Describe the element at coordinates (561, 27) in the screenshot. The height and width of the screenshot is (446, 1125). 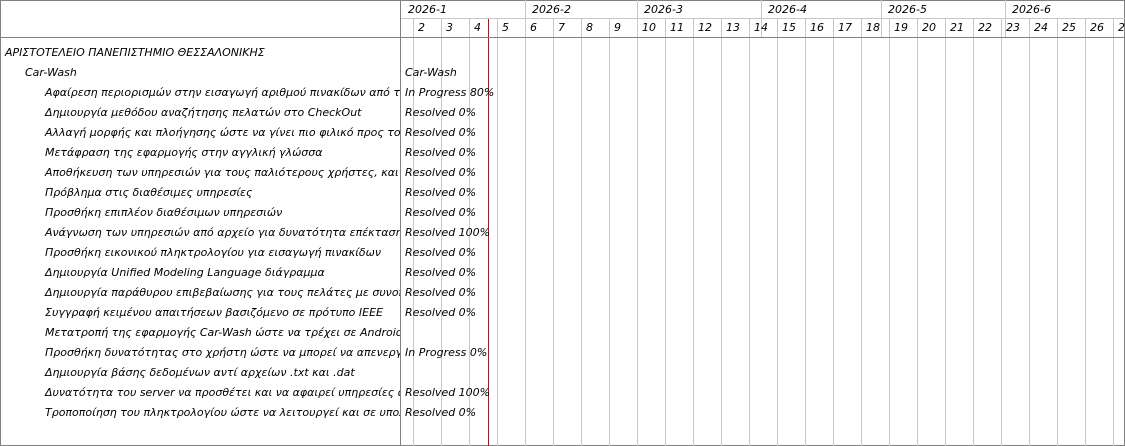
I see `week-label: 7` at that location.